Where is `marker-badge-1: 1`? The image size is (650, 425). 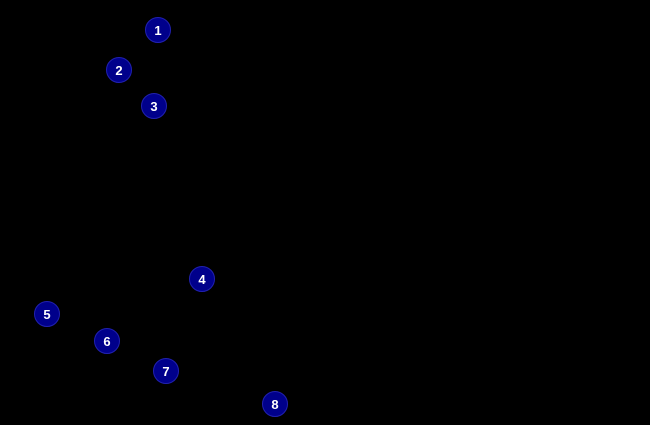
marker-badge-1: 1 is located at coordinates (158, 30).